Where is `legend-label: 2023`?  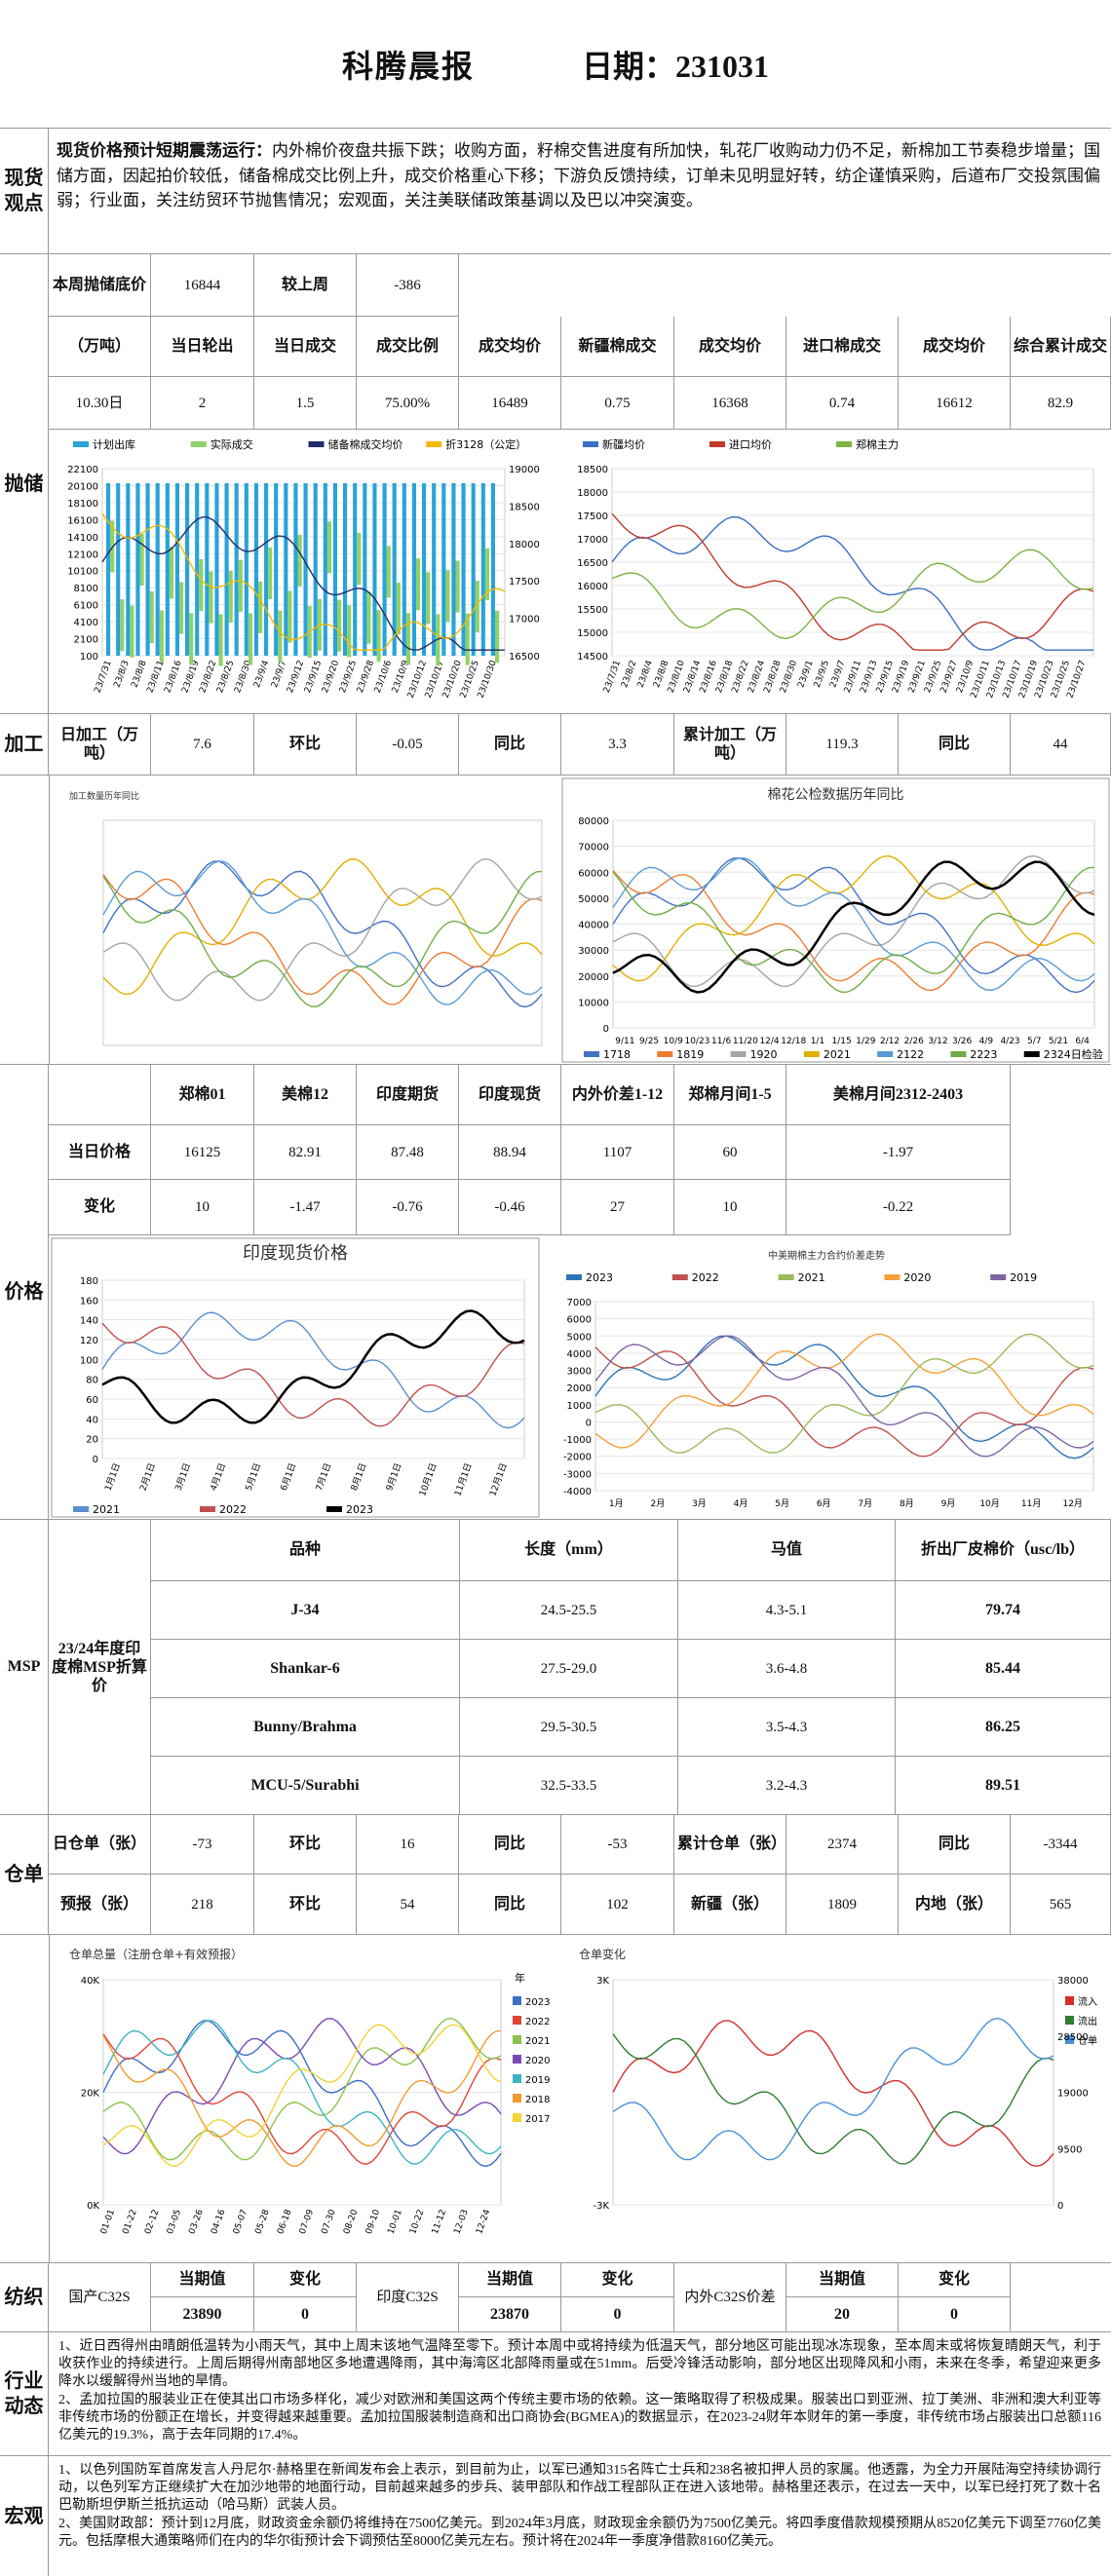
legend-label: 2023 is located at coordinates (599, 1277).